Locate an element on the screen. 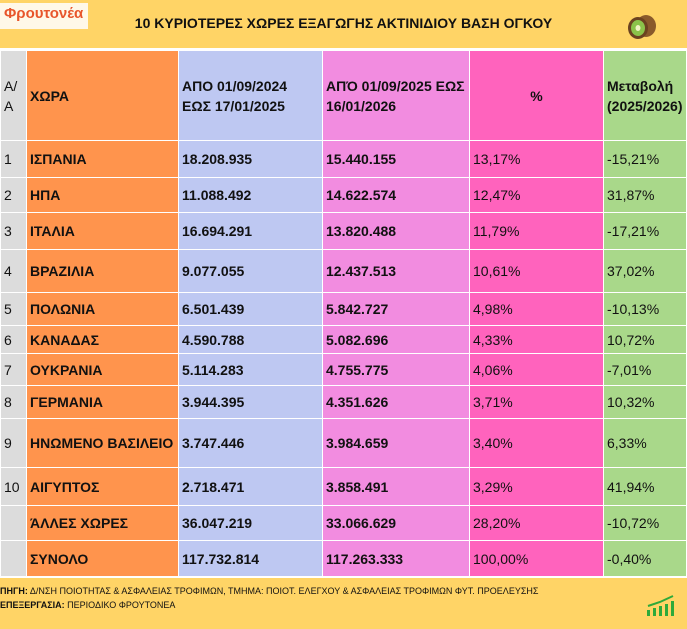 Image resolution: width=687 pixels, height=629 pixels. volume-2024: 3.944.395 is located at coordinates (250, 402).